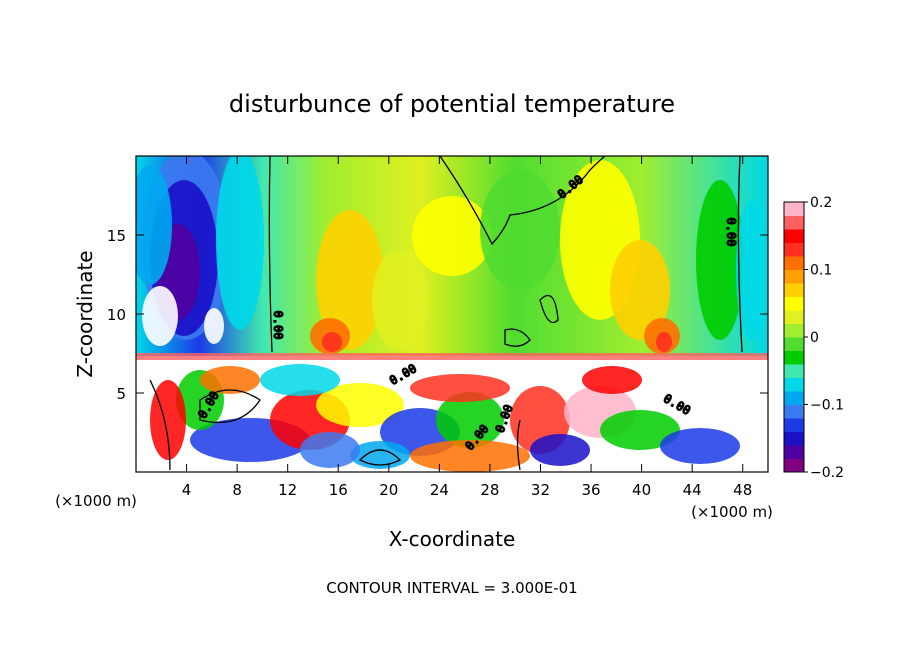 The image size is (904, 654). I want to click on x-tick-label: 12, so click(287, 490).